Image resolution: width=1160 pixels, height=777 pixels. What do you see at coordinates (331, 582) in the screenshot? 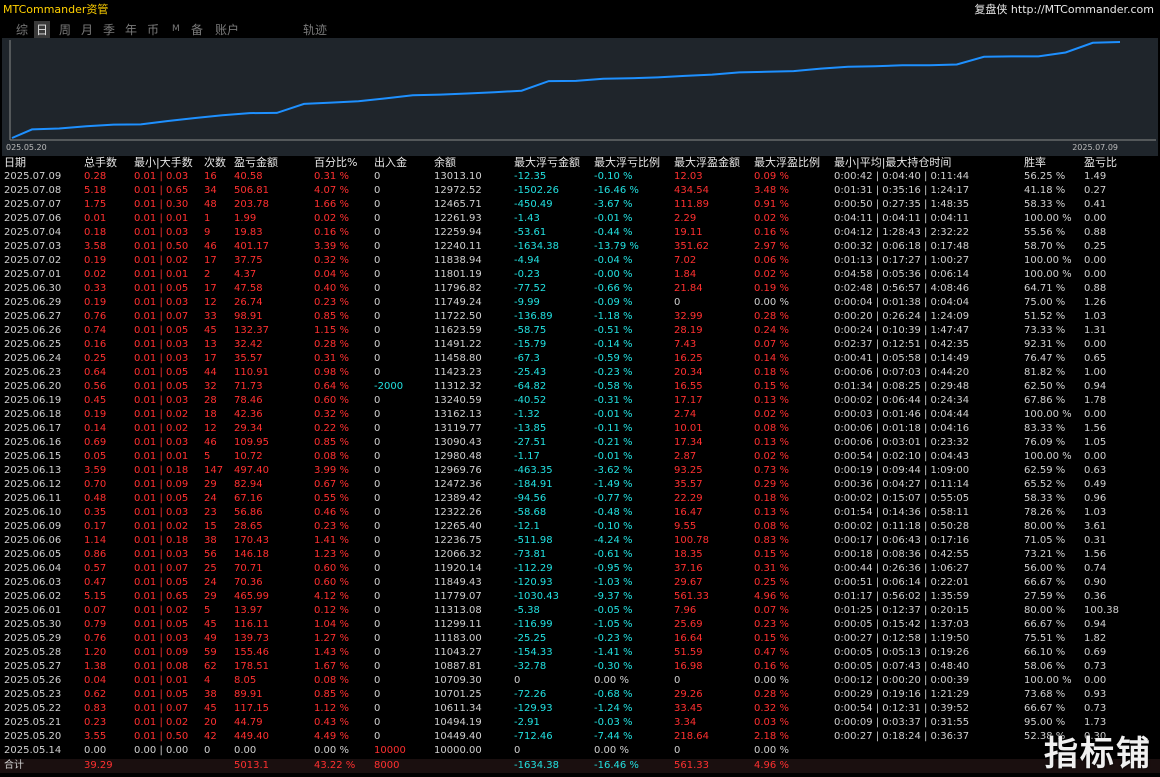
I see `cell-percent: 0.60 %` at bounding box center [331, 582].